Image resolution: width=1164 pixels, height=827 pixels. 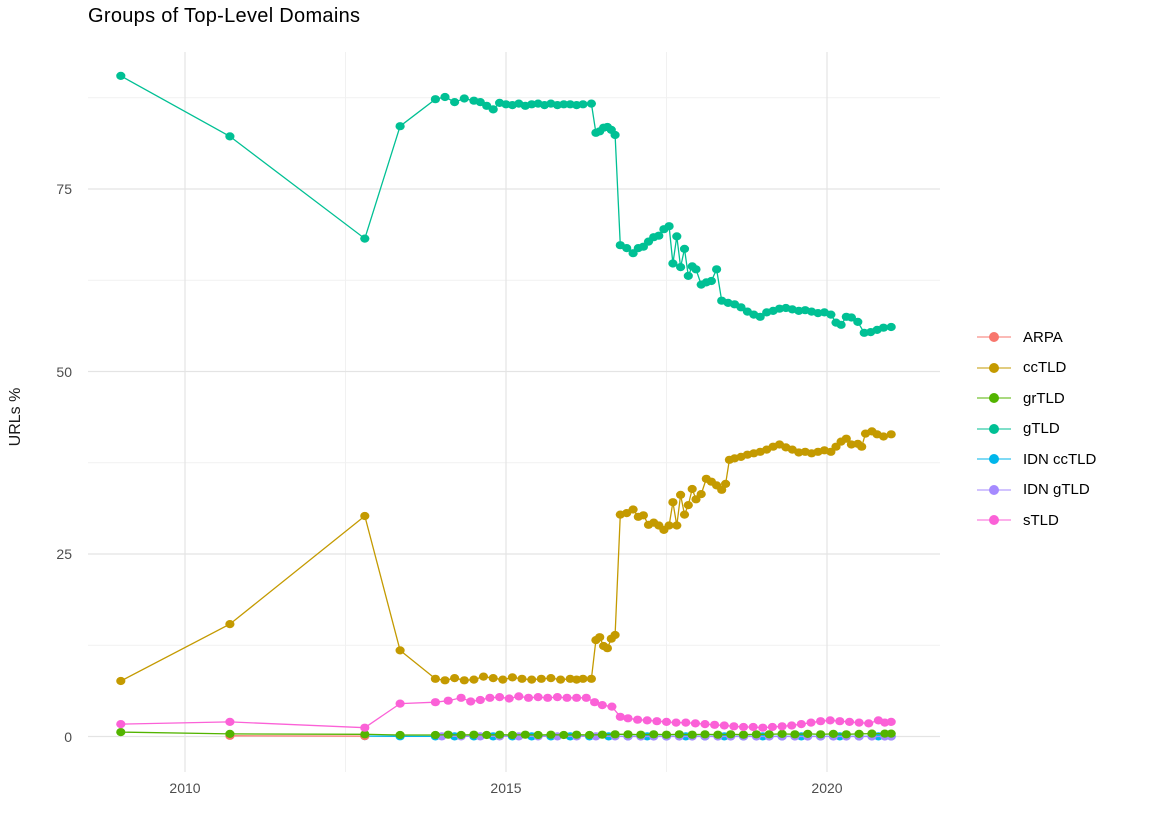 I want to click on legend-label: ccTLD, so click(x=1045, y=368).